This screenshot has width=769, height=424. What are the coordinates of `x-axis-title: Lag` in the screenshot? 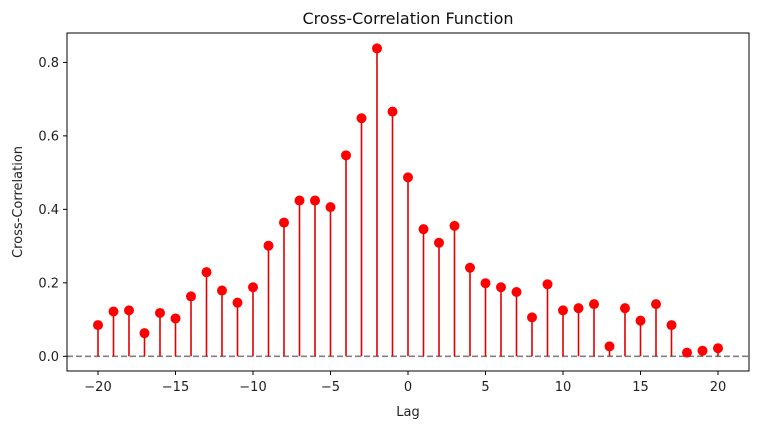 It's located at (407, 412).